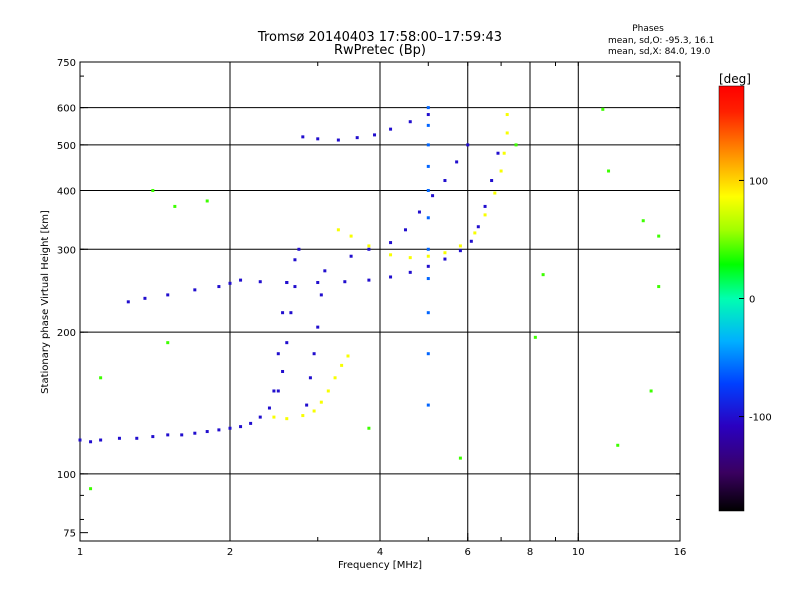 This screenshot has width=800, height=600. What do you see at coordinates (66, 250) in the screenshot?
I see `y-tick-label: 300` at bounding box center [66, 250].